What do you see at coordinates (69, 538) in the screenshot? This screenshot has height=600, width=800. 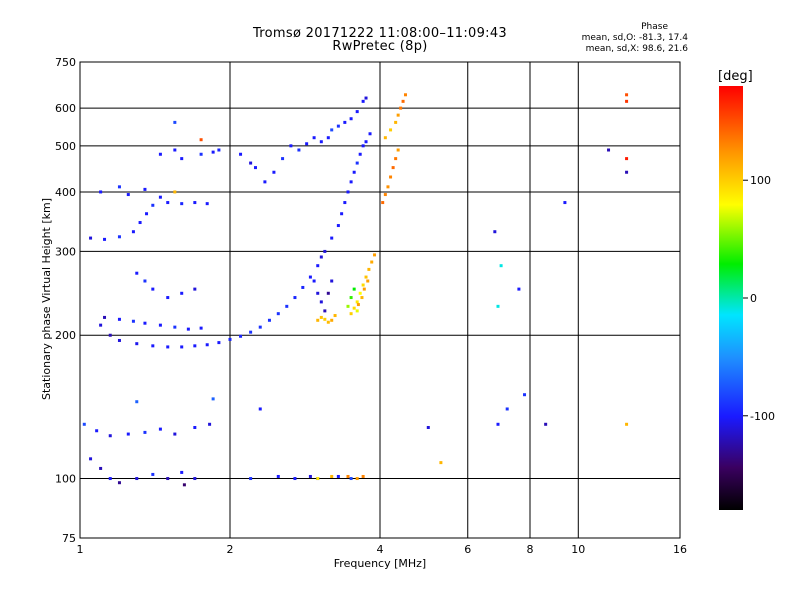 I see `y-tick-label: 75` at bounding box center [69, 538].